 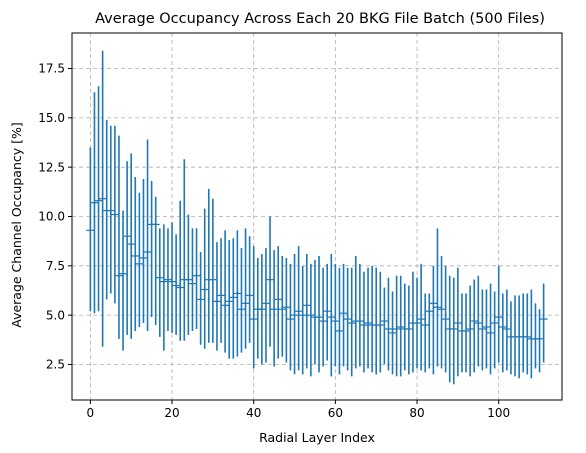 I want to click on y-tick-label: 17.5, so click(x=51, y=69).